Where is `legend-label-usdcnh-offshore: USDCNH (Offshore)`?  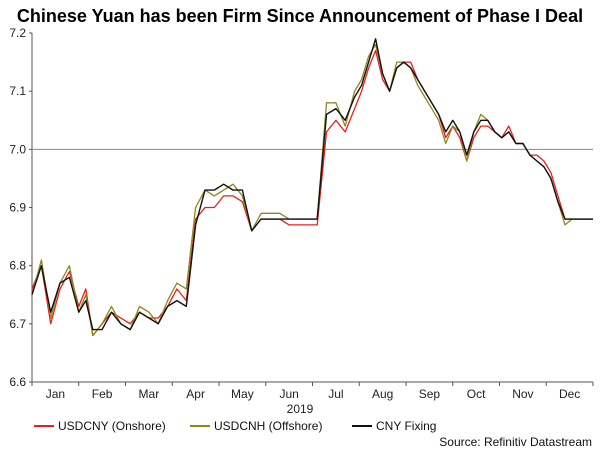 legend-label-usdcnh-offshore: USDCNH (Offshore) is located at coordinates (268, 426).